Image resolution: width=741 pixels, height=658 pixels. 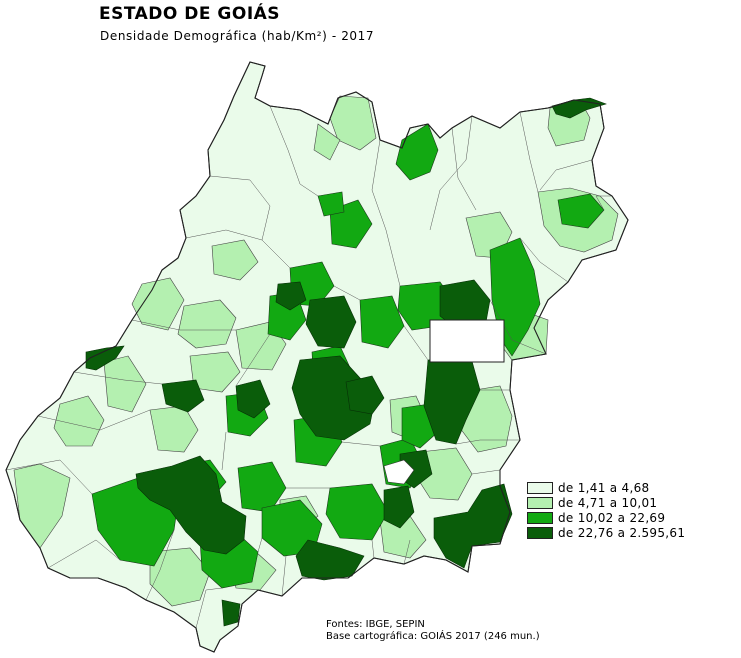 I want to click on source-line: Fontes: IBGE, SEPIN, so click(x=375, y=624).